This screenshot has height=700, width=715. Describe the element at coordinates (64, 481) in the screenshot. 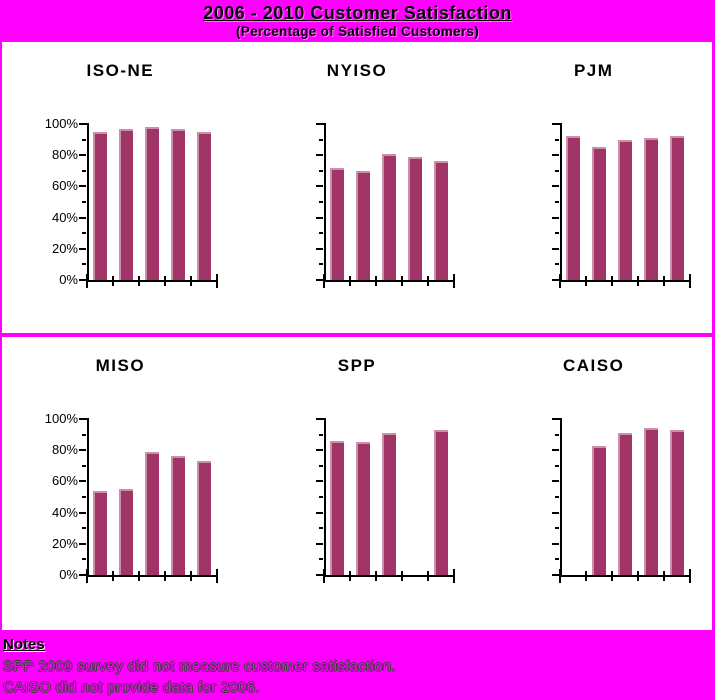

I see `y-tick-label: 60%` at that location.